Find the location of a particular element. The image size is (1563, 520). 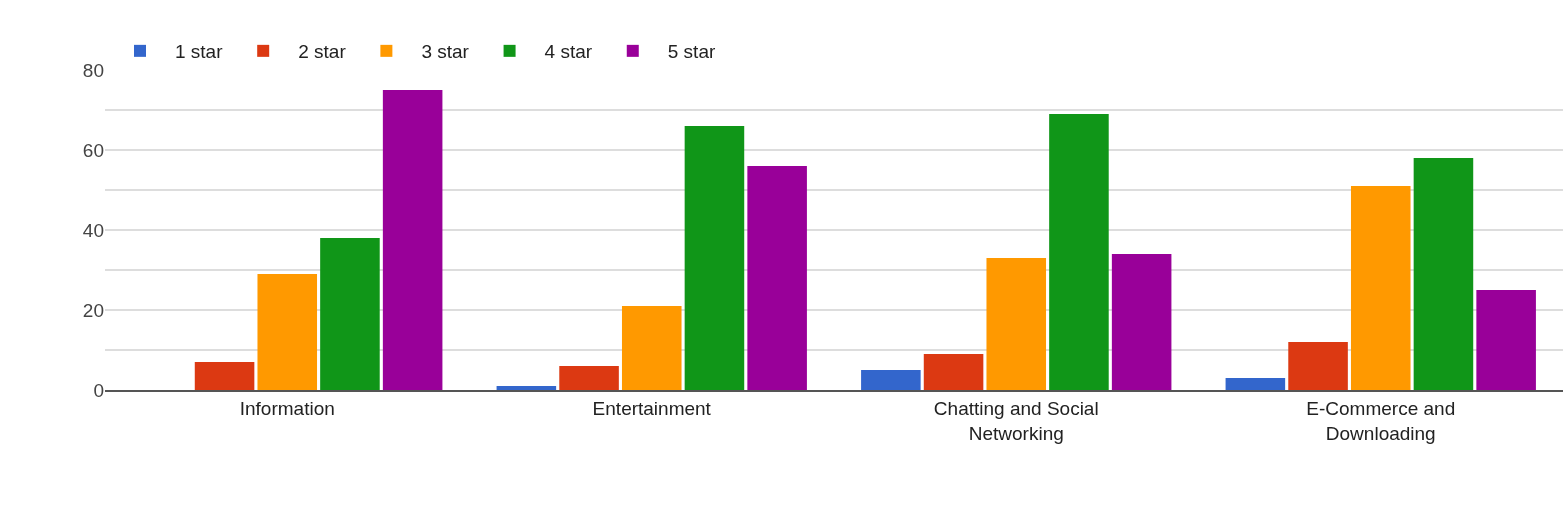

legend-label: 5 star is located at coordinates (691, 52).